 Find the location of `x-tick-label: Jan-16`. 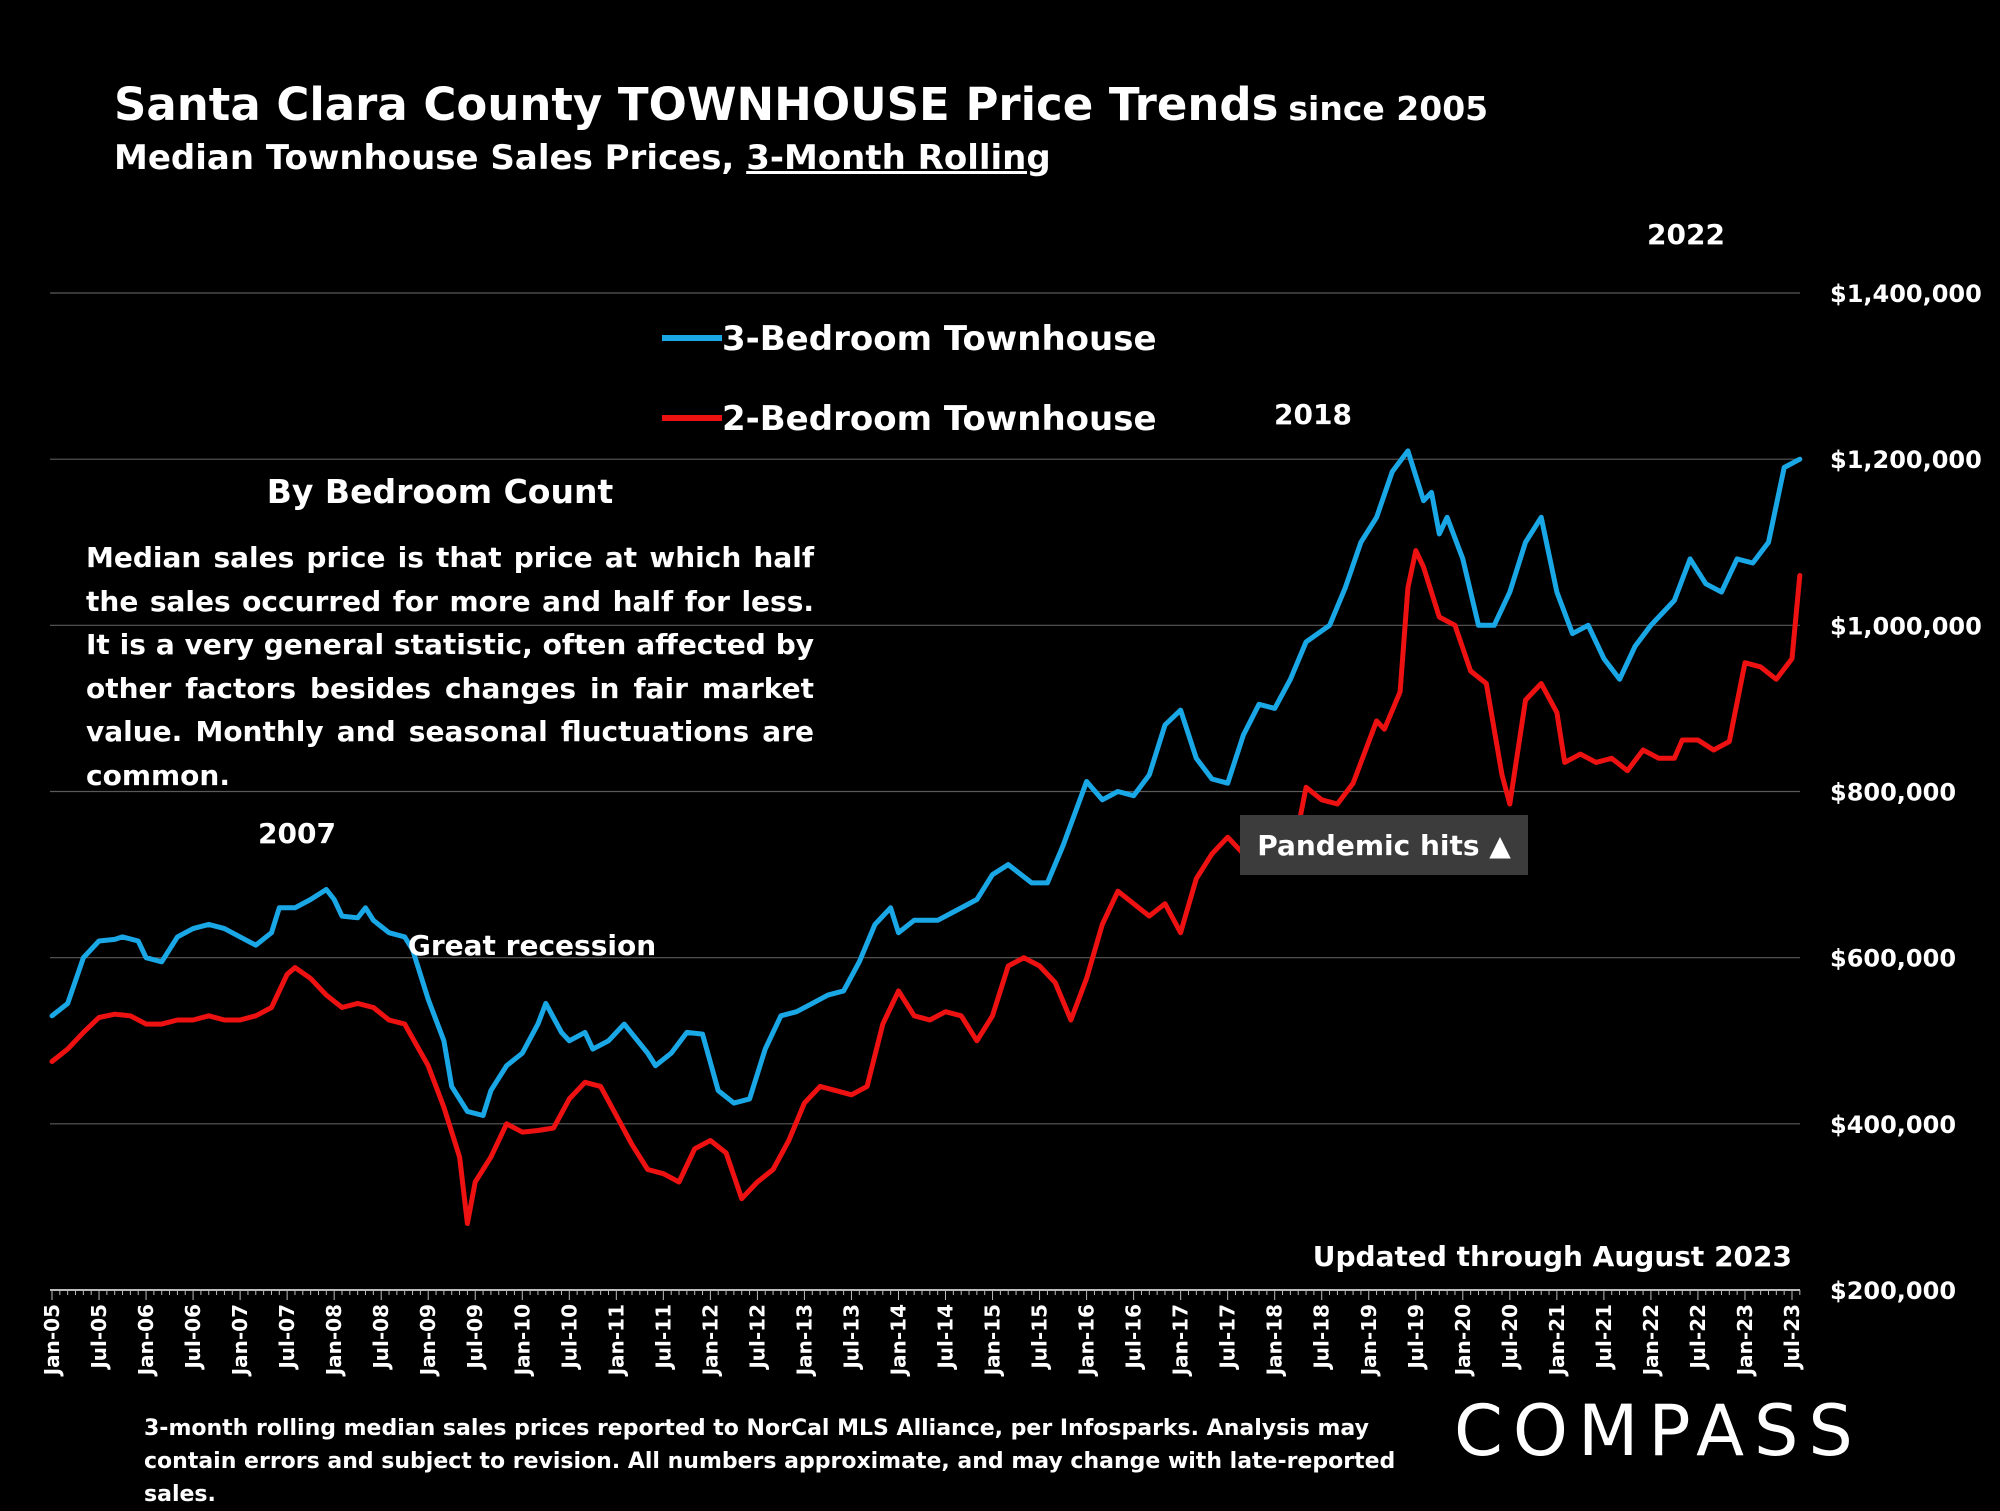

x-tick-label: Jan-16 is located at coordinates (1087, 1340).